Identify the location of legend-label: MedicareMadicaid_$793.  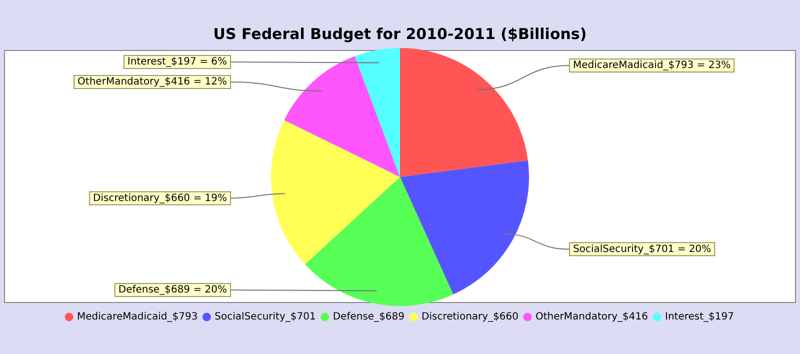
(137, 317).